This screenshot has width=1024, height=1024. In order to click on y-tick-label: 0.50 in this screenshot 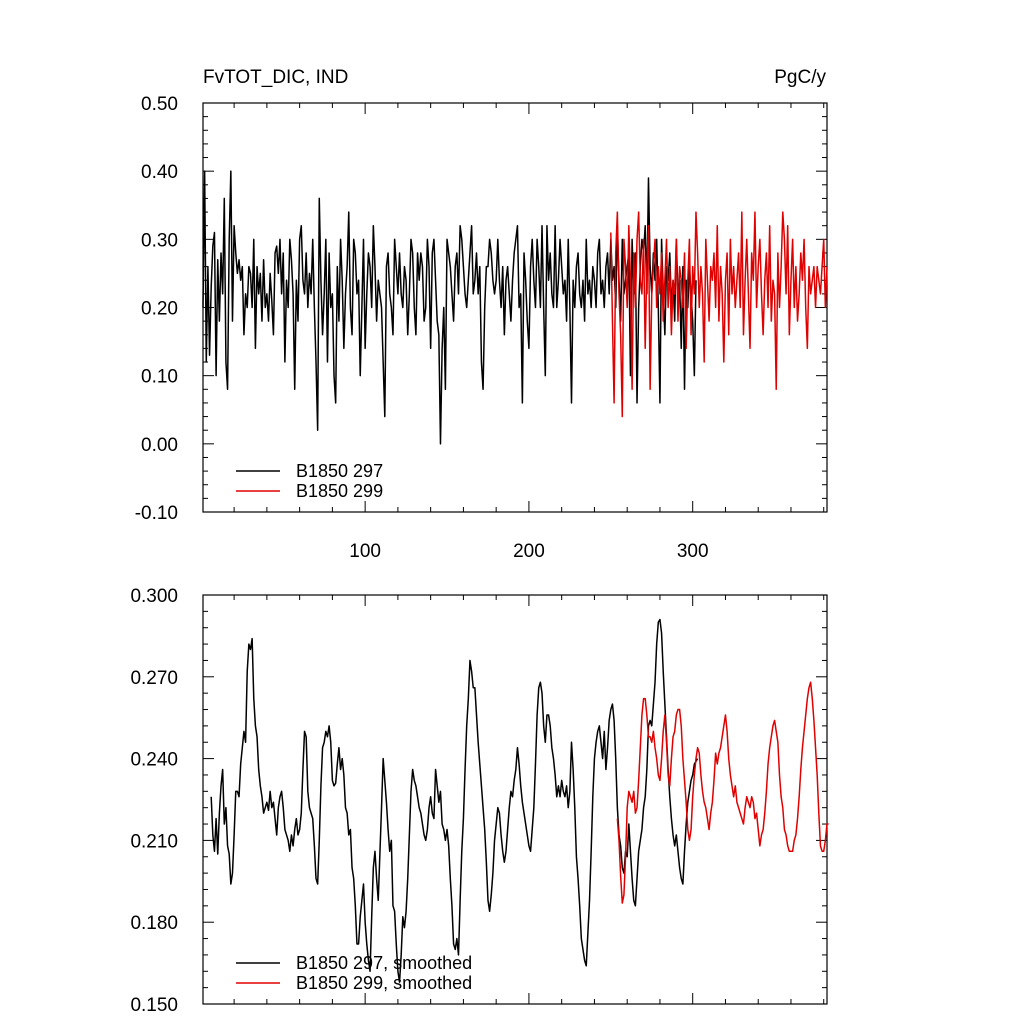, I will do `click(159, 104)`.